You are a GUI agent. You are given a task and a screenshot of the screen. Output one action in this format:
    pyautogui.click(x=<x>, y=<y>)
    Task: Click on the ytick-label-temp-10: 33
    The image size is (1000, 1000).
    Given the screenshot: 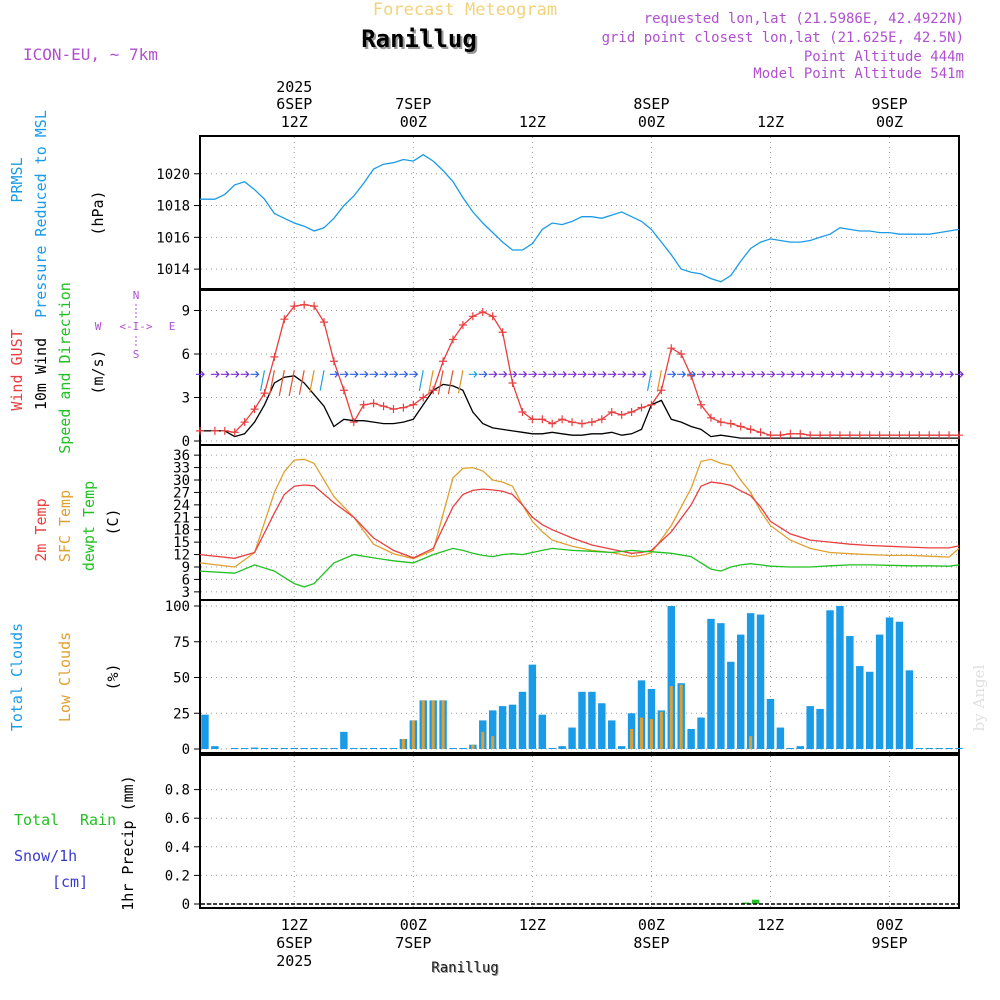 What is the action you would take?
    pyautogui.click(x=181, y=469)
    